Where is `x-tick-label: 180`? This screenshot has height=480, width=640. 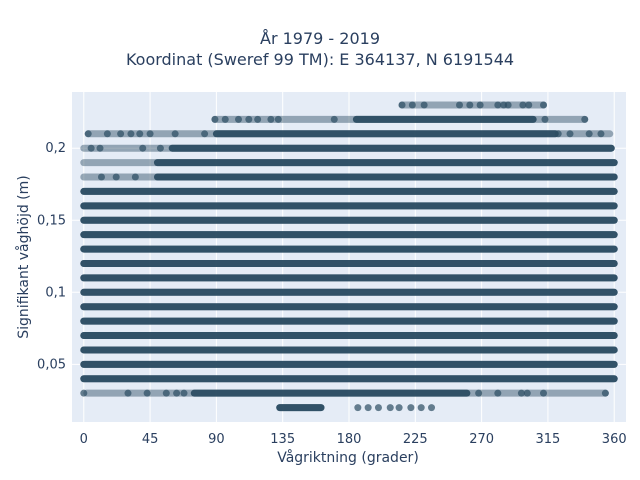 x-tick-label: 180 is located at coordinates (349, 439).